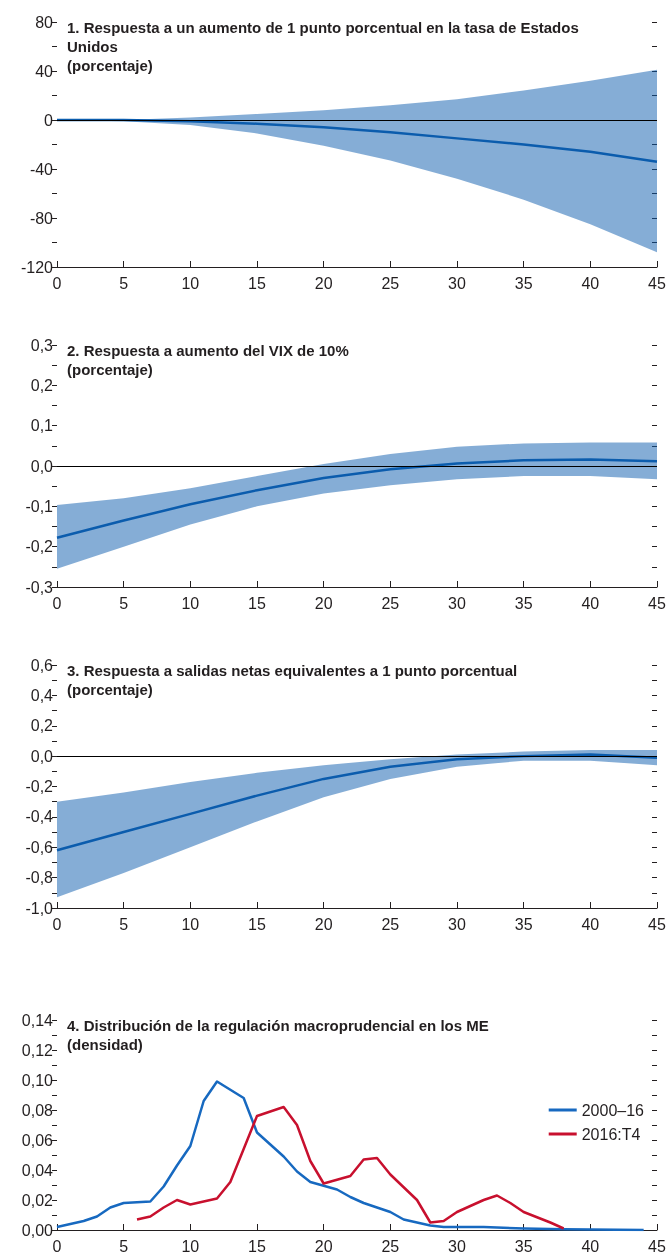 The width and height of the screenshot is (669, 1254). I want to click on y-tick-label: -0,6, so click(39, 847).